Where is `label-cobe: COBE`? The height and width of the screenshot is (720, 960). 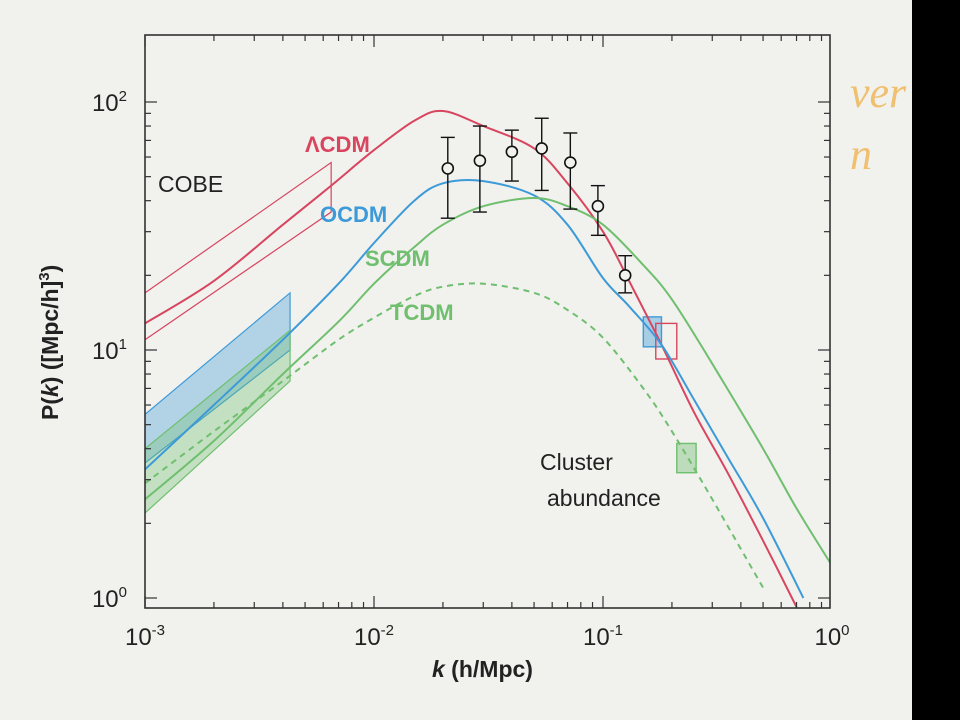 label-cobe: COBE is located at coordinates (190, 184).